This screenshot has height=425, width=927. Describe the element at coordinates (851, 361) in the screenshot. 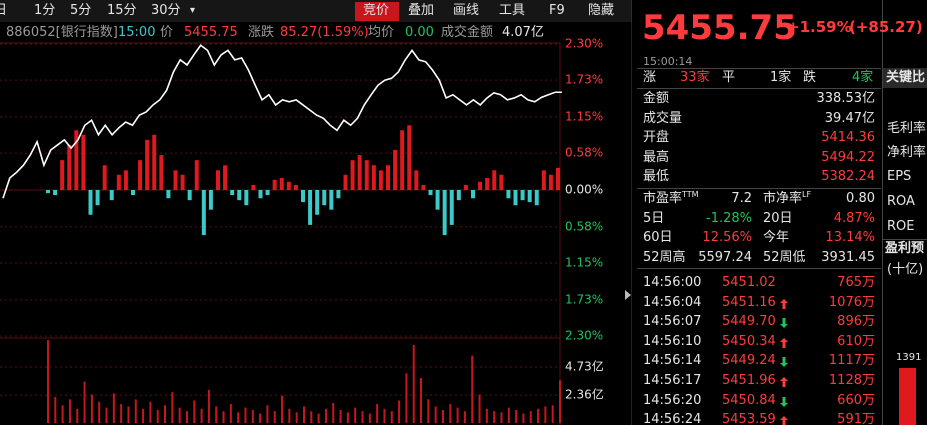

I see `trade-volume: 1117万` at that location.